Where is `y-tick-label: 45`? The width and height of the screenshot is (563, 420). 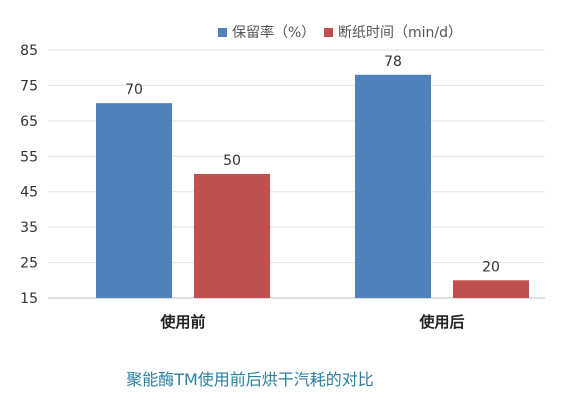
y-tick-label: 45 is located at coordinates (29, 193).